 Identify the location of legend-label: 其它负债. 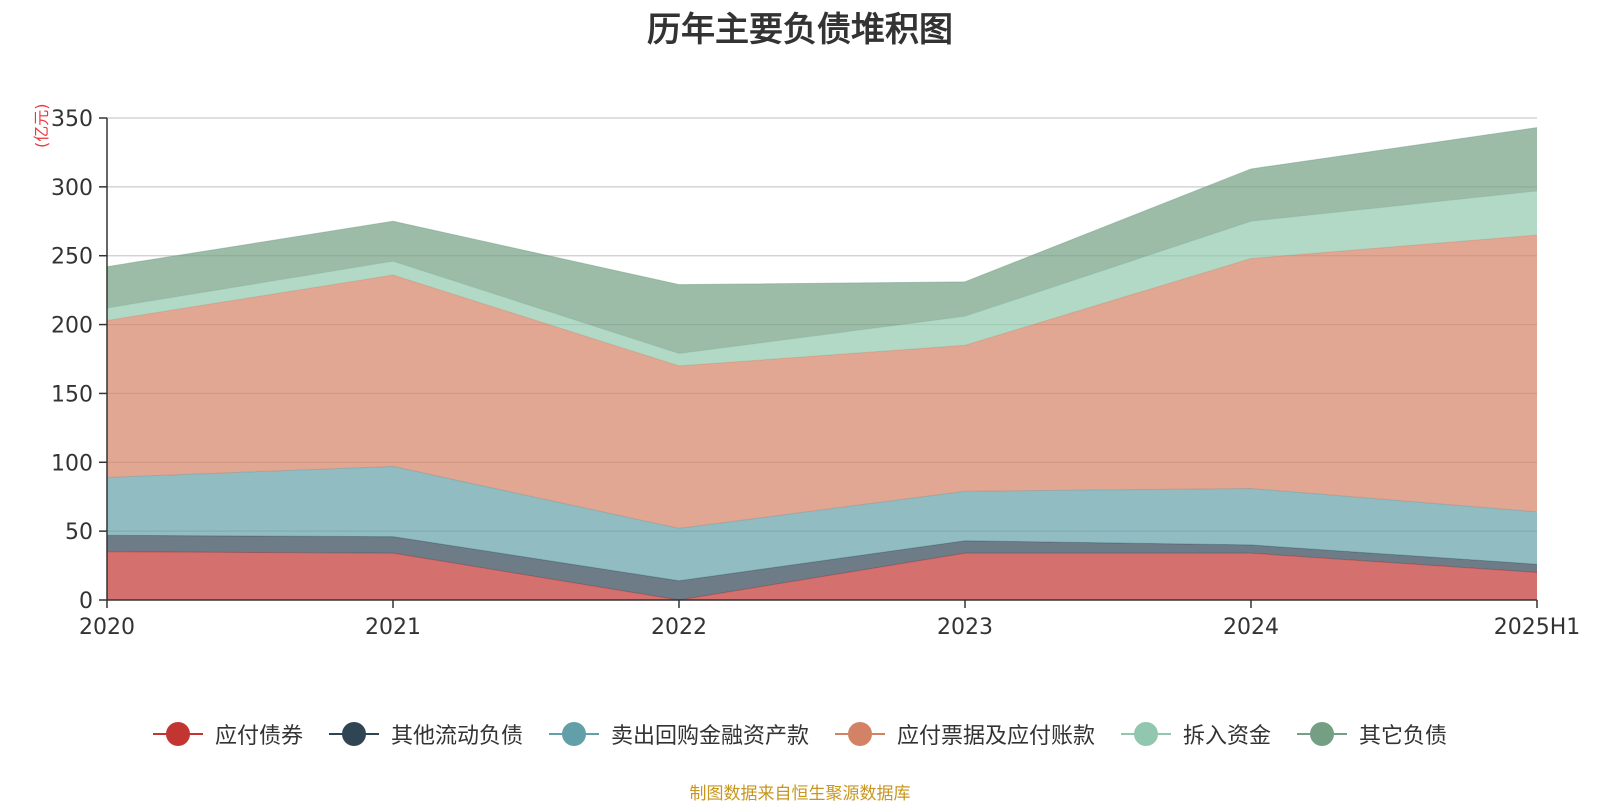
(1403, 736).